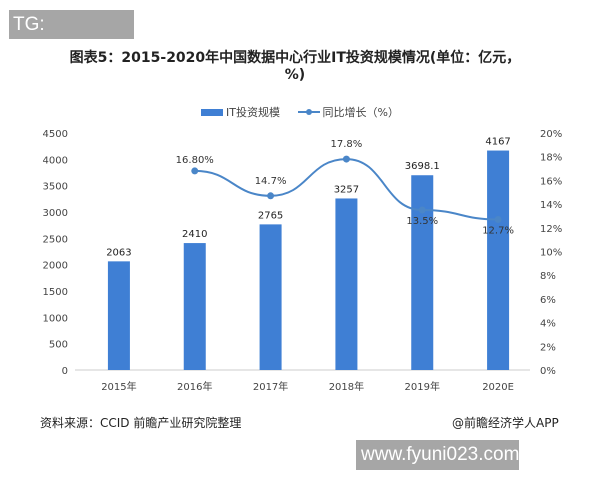 The width and height of the screenshot is (600, 480). What do you see at coordinates (194, 234) in the screenshot?
I see `bar-value-label: 2410` at bounding box center [194, 234].